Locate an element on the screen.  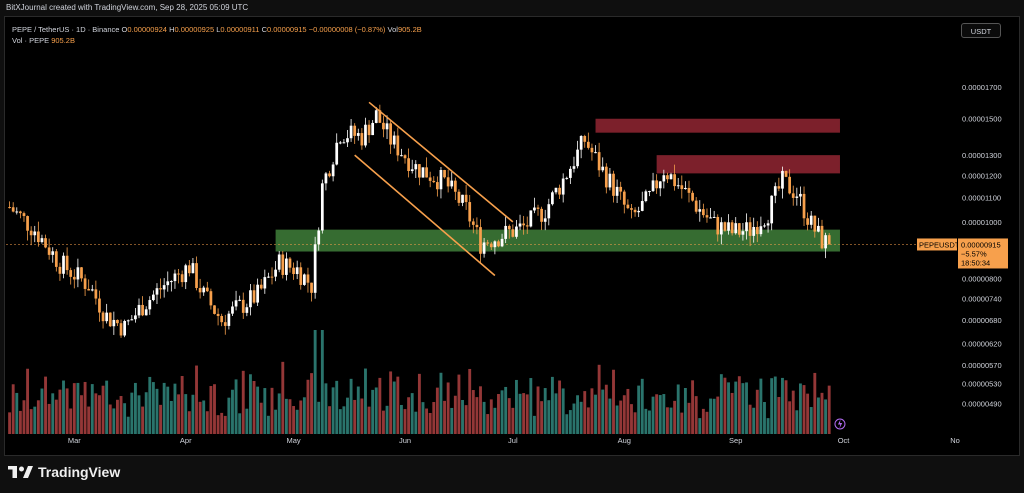
y-tick-label: 0.00000620 is located at coordinates (982, 343).